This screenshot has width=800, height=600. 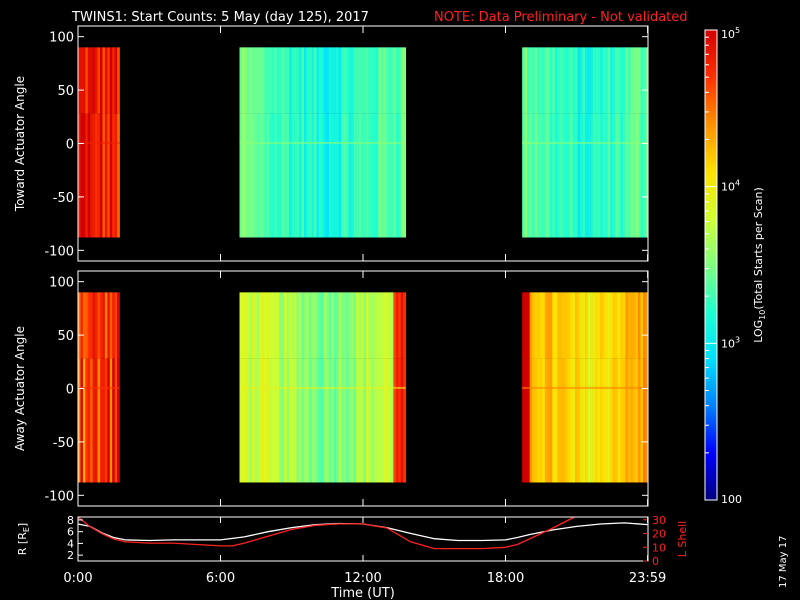 I want to click on colorbar-gradient, so click(x=711, y=265).